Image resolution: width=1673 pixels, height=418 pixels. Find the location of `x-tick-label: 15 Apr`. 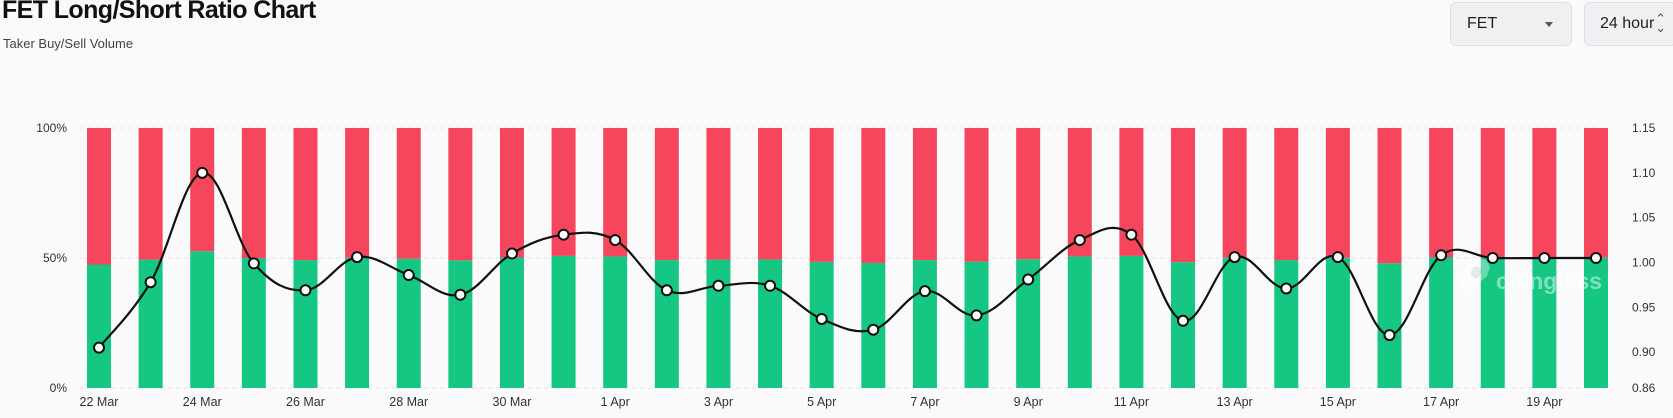

x-tick-label: 15 Apr is located at coordinates (1338, 402).